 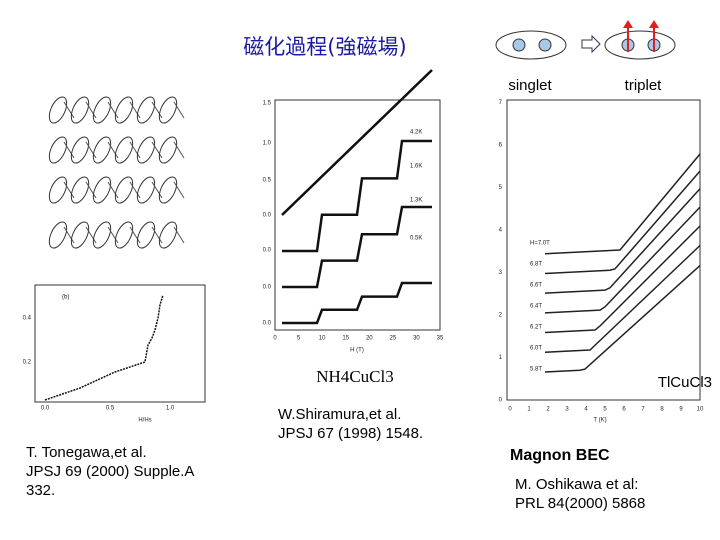 What do you see at coordinates (580, 503) in the screenshot?
I see `caption: PRL 84(2000) 5868` at bounding box center [580, 503].